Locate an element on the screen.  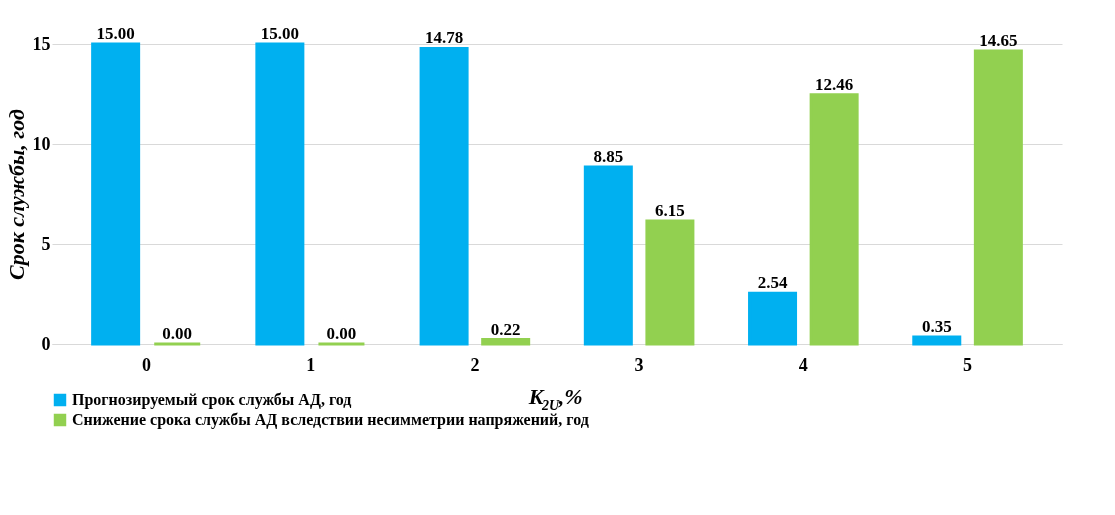
text: 0.35 is located at coordinates (936, 326).